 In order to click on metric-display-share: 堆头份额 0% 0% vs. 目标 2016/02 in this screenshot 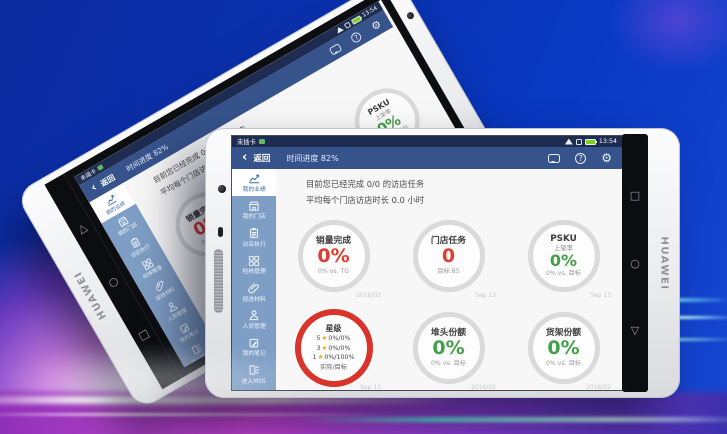, I will do `click(448, 346)`.